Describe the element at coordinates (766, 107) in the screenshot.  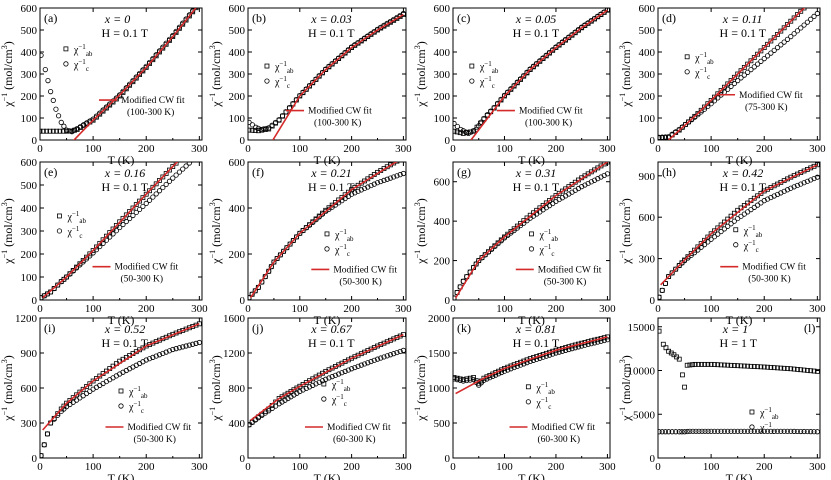
I see `fit-range-label: (75-300 K)` at that location.